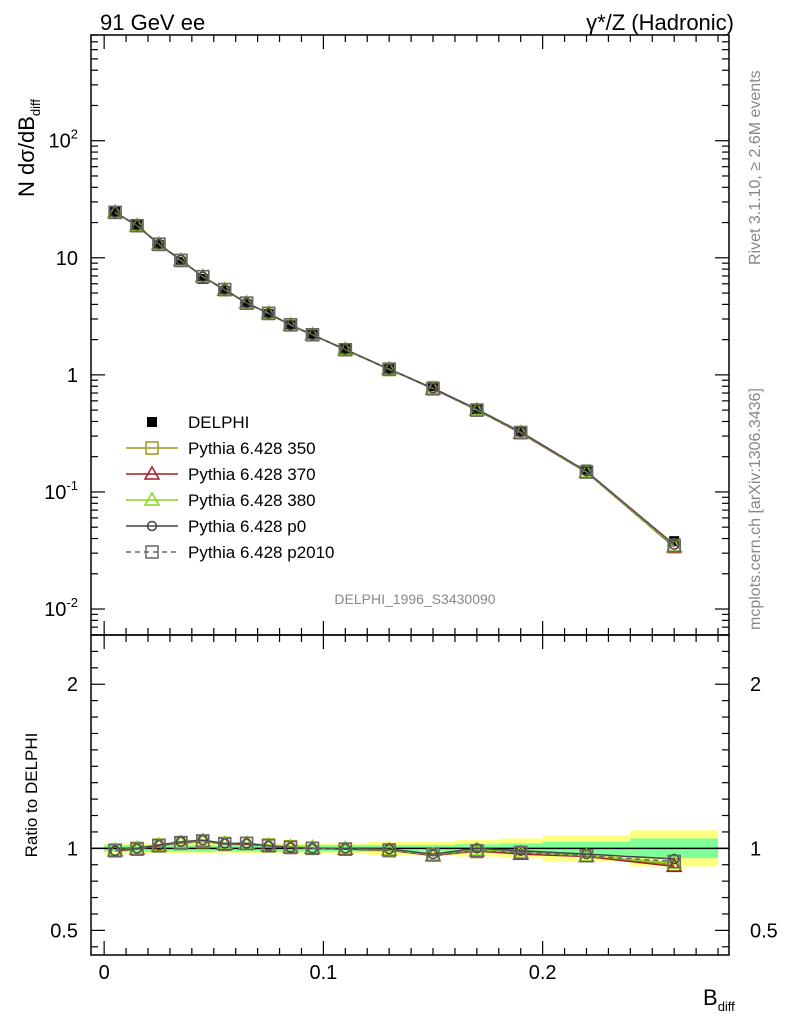  What do you see at coordinates (252, 448) in the screenshot?
I see `legend-label: Pythia 6.428 350` at bounding box center [252, 448].